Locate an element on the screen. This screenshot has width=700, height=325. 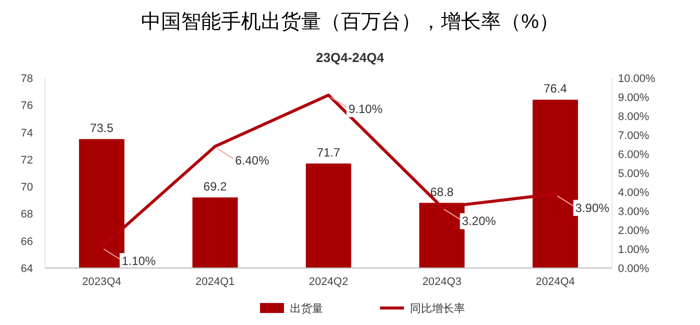
y-tick-label: 66 is located at coordinates (26, 242).